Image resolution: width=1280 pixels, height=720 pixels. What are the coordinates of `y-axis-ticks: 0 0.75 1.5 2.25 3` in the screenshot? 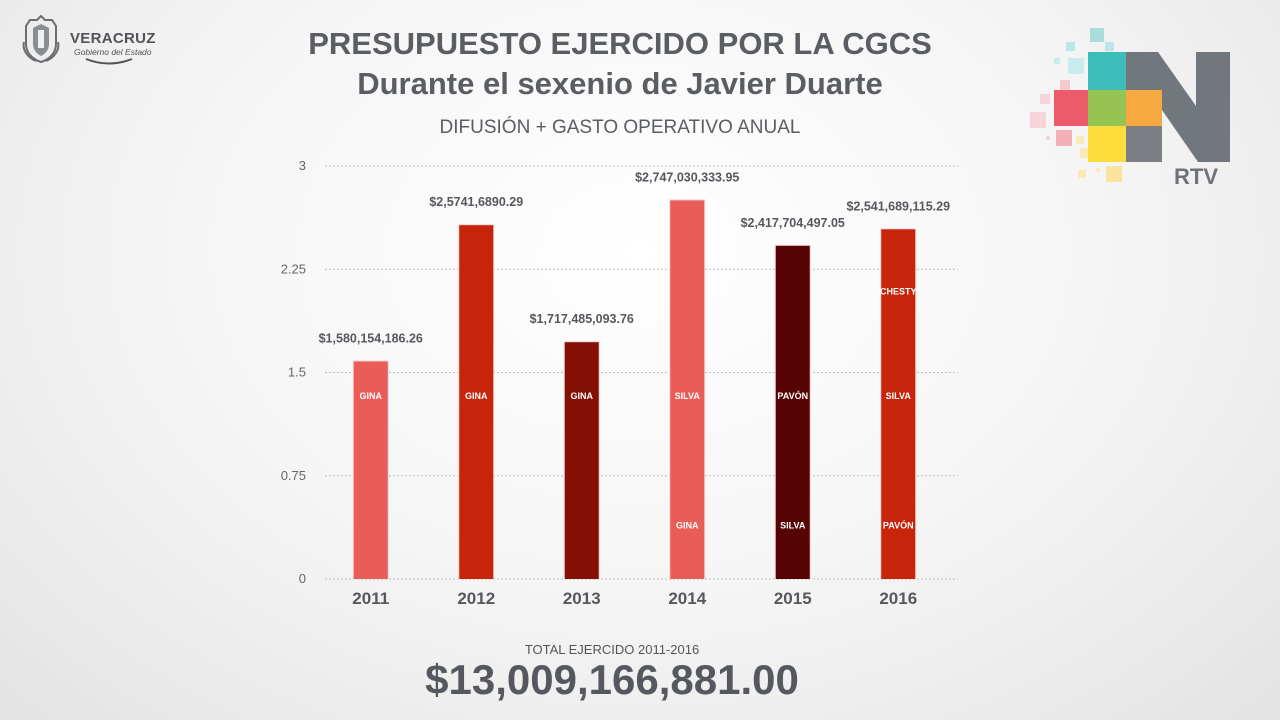 It's located at (293, 372).